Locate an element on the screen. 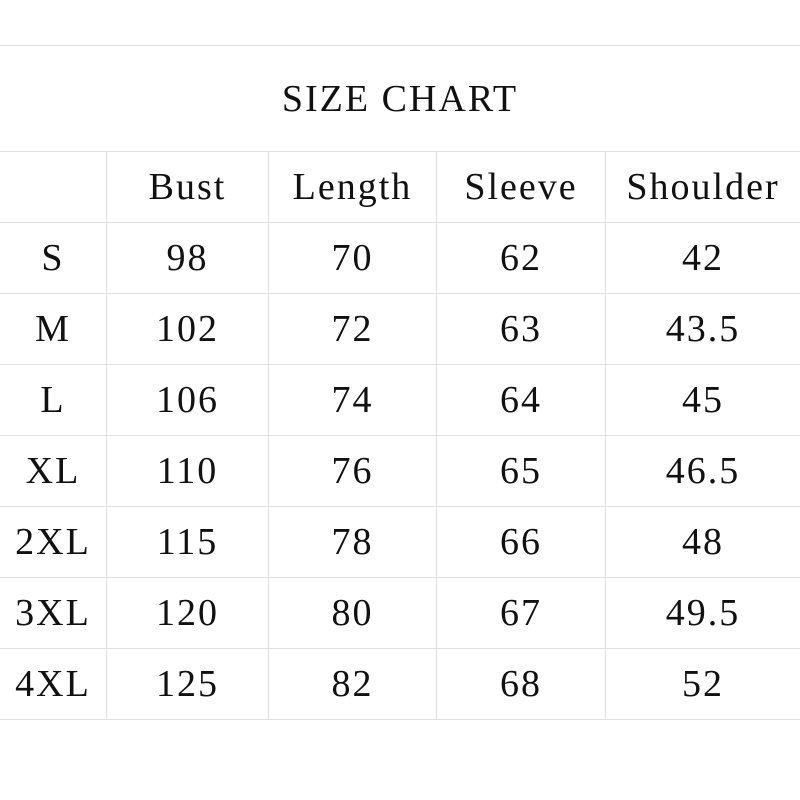 The image size is (800, 800). cell-size: 3XL is located at coordinates (53, 613).